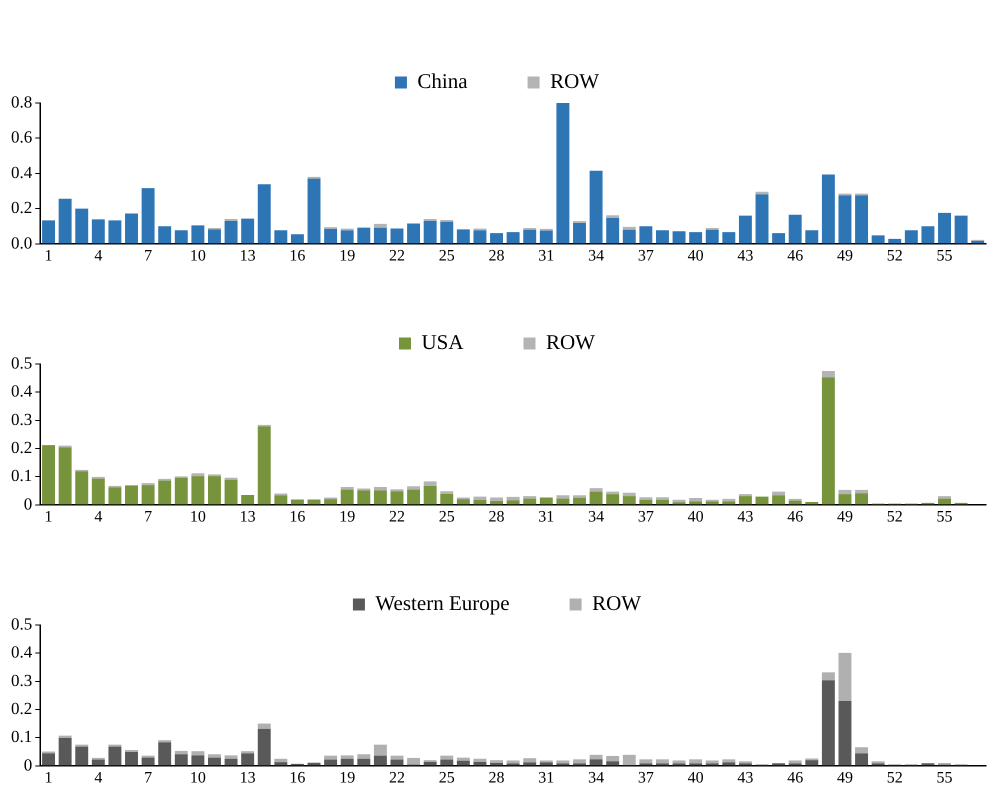 This screenshot has width=1000, height=801. I want to click on x-tick-label: 22, so click(396, 517).